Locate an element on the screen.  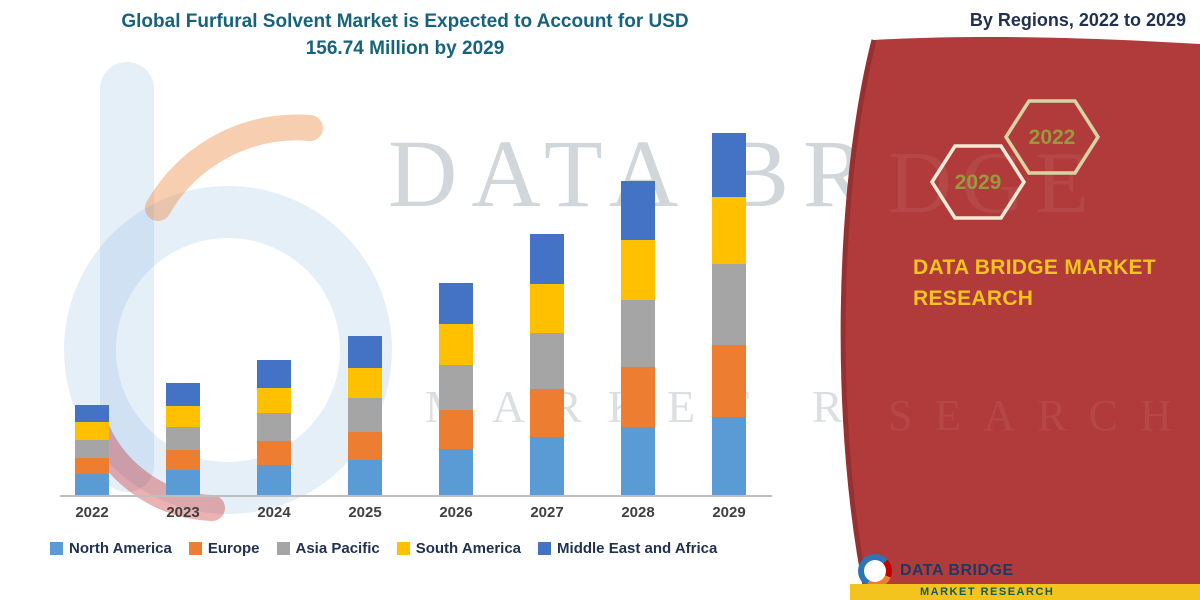
hexagon-2029-label: 2029 is located at coordinates (978, 182).